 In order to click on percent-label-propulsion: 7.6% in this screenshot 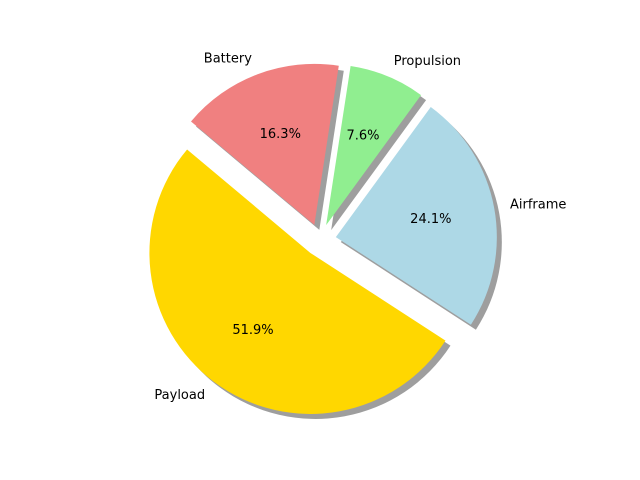, I will do `click(362, 135)`.